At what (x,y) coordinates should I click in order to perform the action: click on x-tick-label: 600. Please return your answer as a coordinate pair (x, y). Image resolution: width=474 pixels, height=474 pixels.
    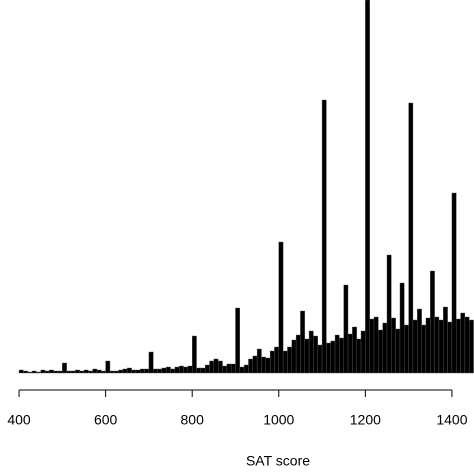
    Looking at the image, I should click on (106, 420).